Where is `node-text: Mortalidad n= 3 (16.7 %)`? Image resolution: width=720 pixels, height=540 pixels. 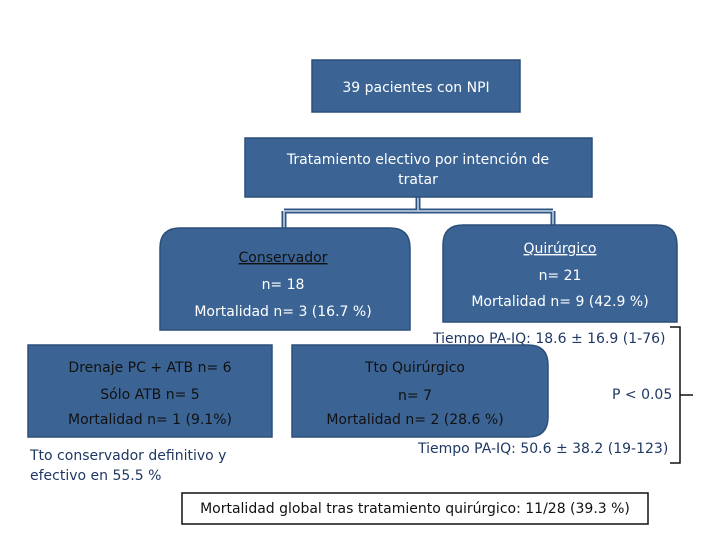
node-text: Mortalidad n= 3 (16.7 %) is located at coordinates (282, 312).